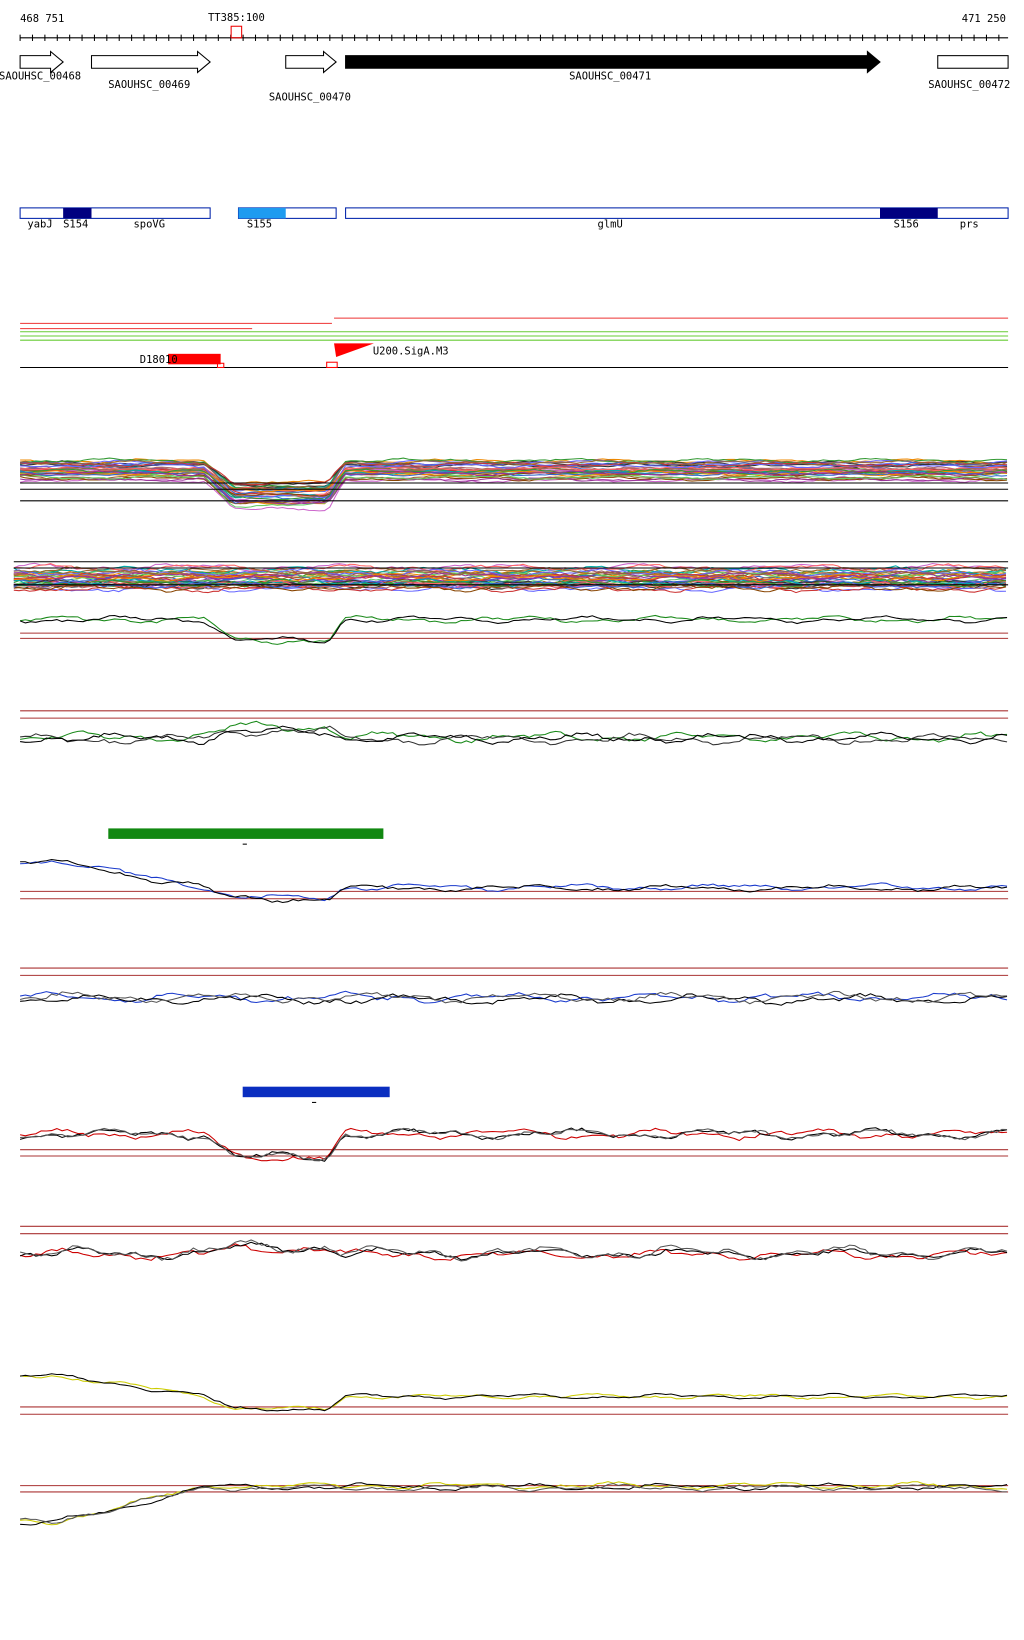  What do you see at coordinates (610, 225) in the screenshot?
I see `feature-label: glmU` at bounding box center [610, 225].